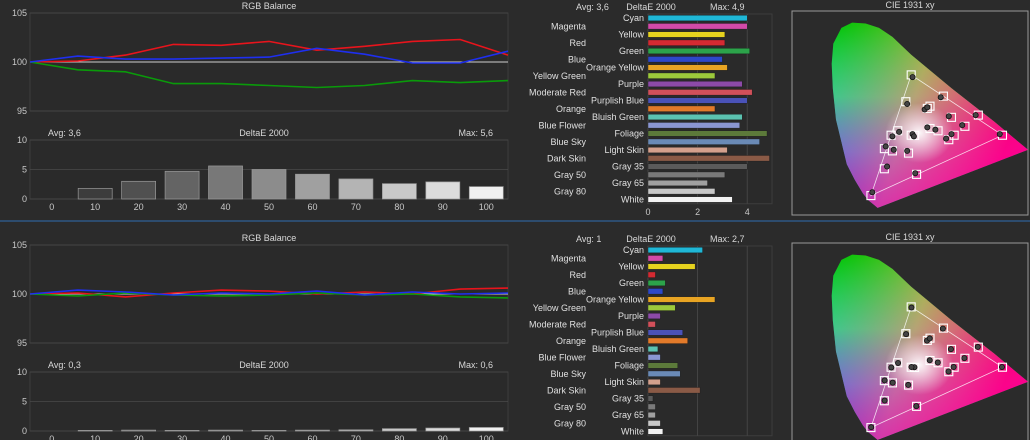 The width and height of the screenshot is (1030, 440). What do you see at coordinates (577, 291) in the screenshot?
I see `color-delta-label: Blue` at bounding box center [577, 291].